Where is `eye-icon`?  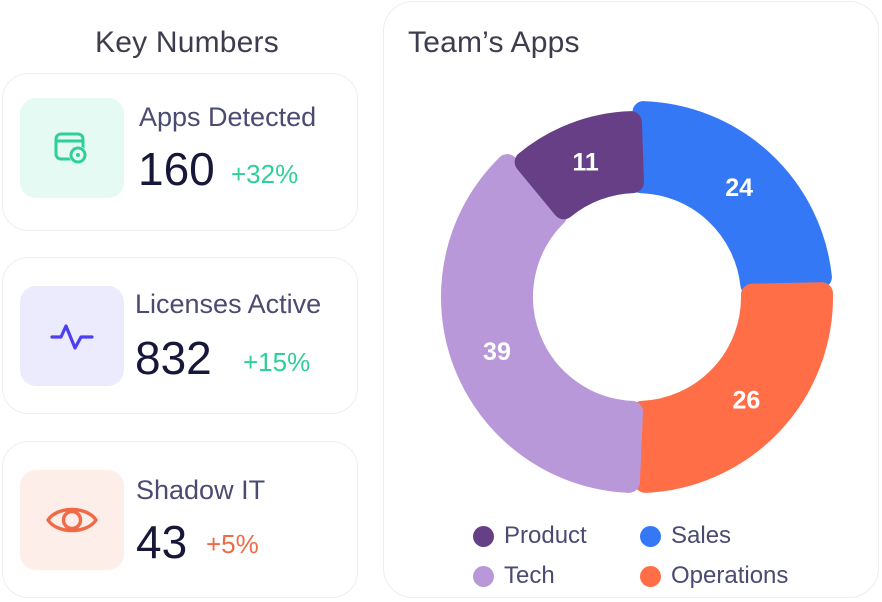 eye-icon is located at coordinates (72, 520).